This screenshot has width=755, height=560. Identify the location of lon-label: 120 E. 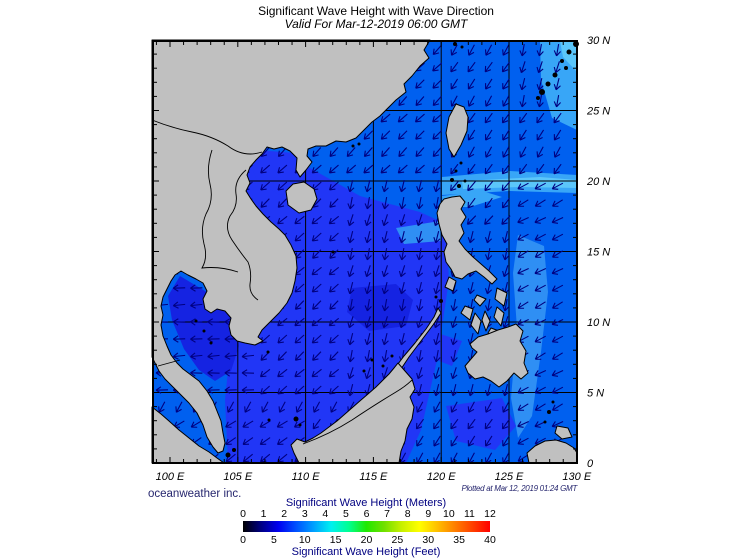
(441, 477).